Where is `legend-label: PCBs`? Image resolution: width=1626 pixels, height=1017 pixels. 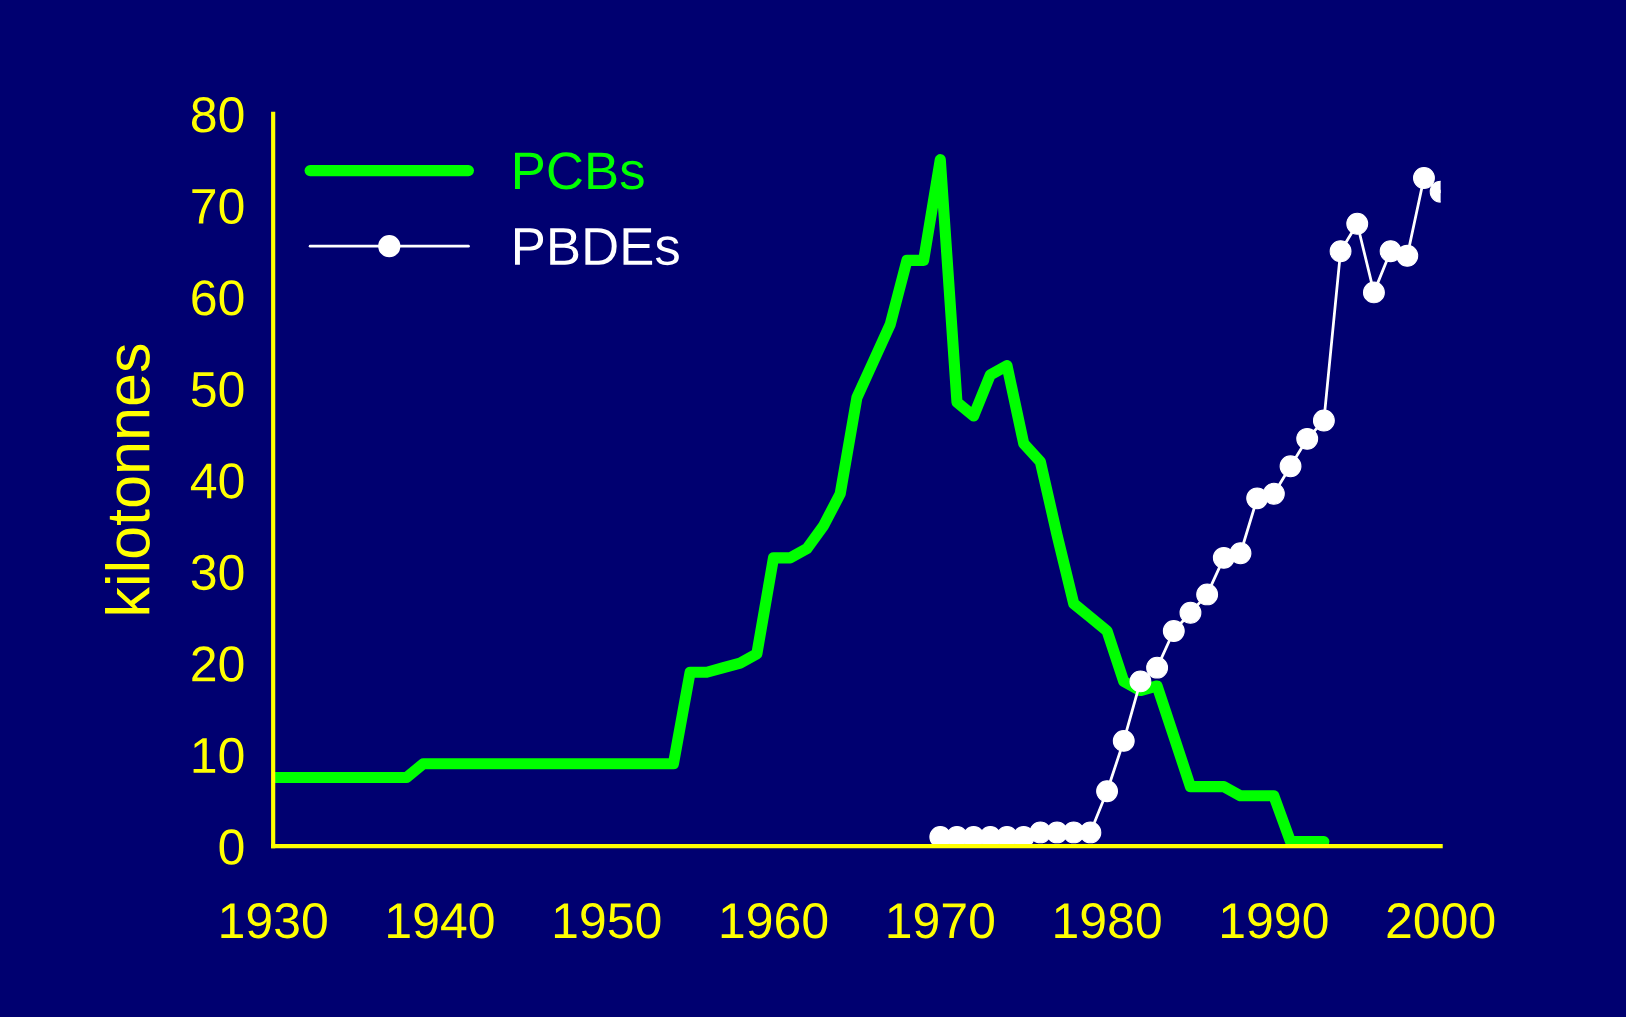
legend-label: PCBs is located at coordinates (579, 171).